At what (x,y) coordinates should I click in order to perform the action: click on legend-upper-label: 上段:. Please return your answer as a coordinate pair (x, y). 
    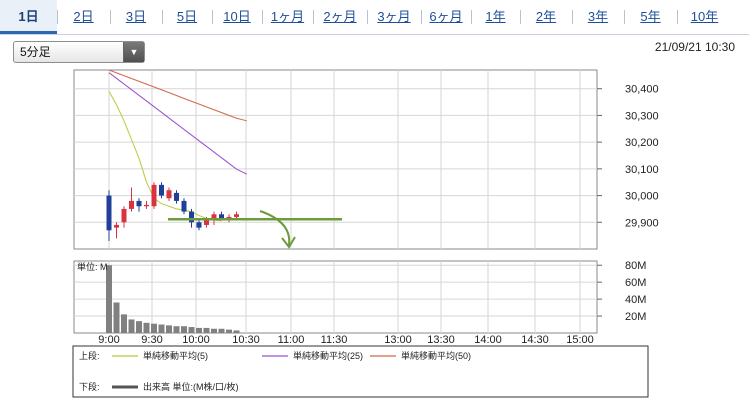
    Looking at the image, I should click on (89, 355).